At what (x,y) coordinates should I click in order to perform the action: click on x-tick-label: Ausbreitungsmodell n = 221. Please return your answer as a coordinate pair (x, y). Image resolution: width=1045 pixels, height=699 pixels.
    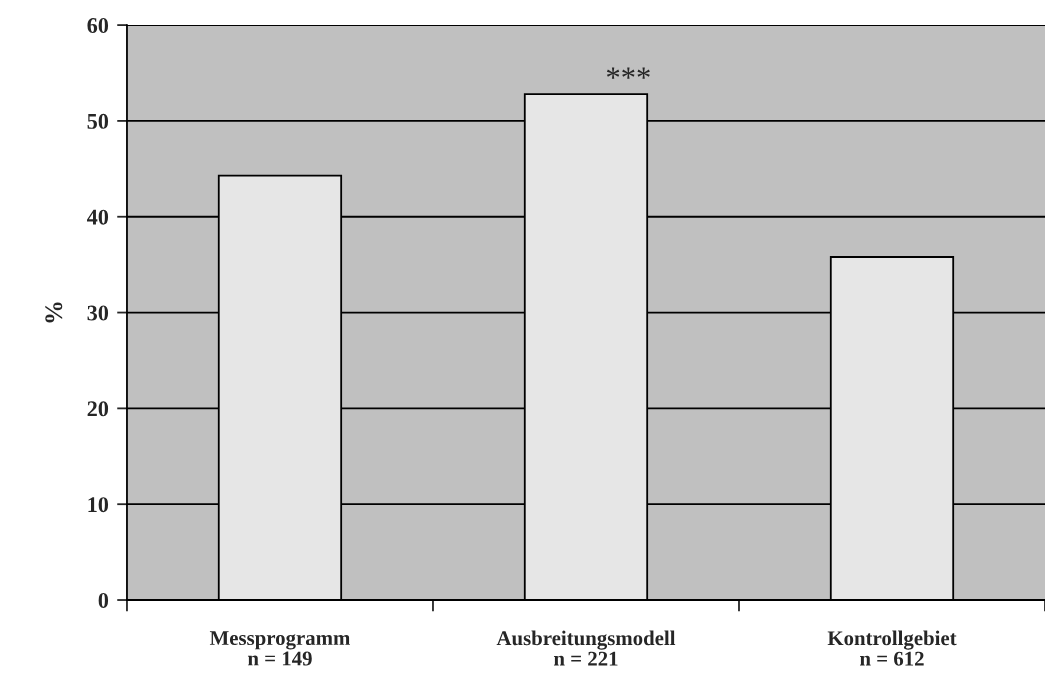
    Looking at the image, I should click on (586, 648).